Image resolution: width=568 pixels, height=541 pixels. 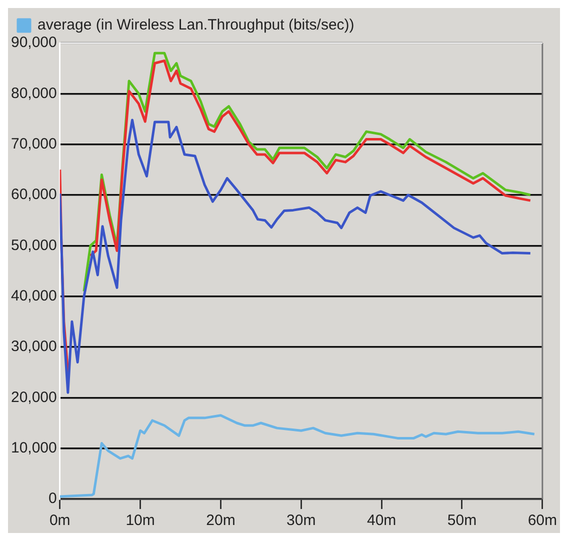 What do you see at coordinates (33, 195) in the screenshot?
I see `y-tick-label: 60,000` at bounding box center [33, 195].